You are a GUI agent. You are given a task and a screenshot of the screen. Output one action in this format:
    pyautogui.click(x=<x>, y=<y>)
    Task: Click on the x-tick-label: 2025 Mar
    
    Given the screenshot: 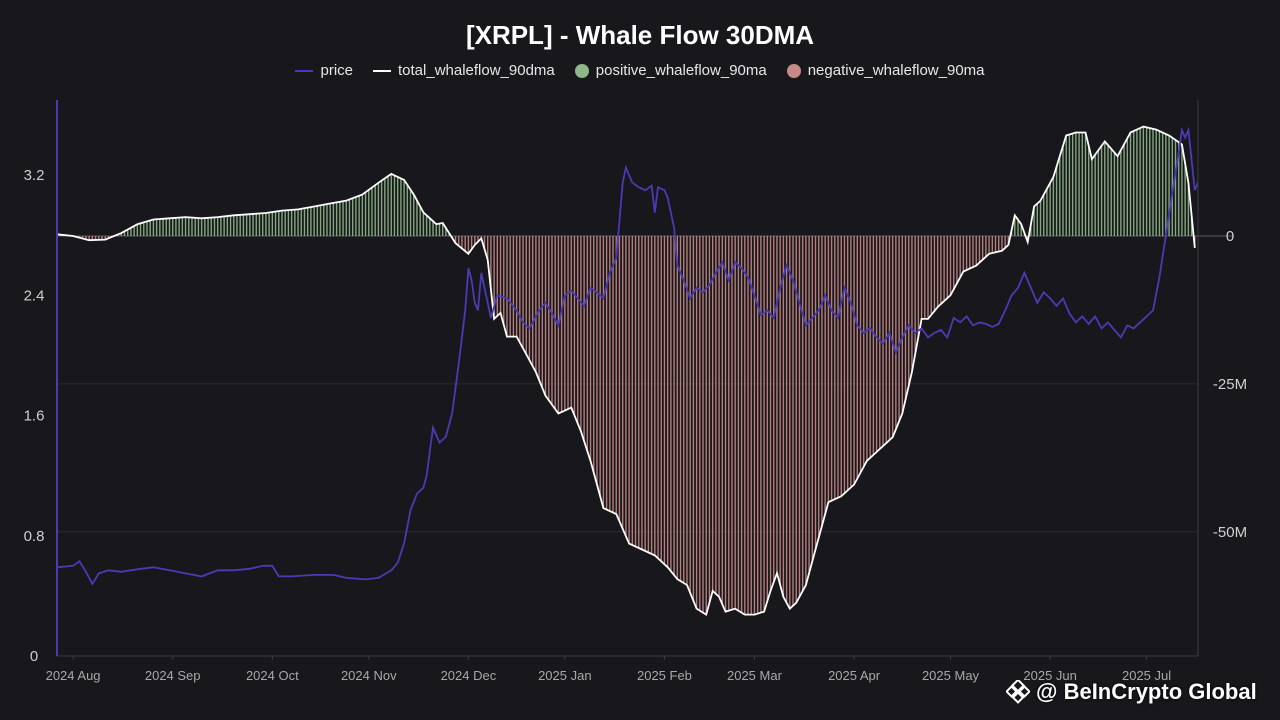 What is the action you would take?
    pyautogui.click(x=755, y=675)
    